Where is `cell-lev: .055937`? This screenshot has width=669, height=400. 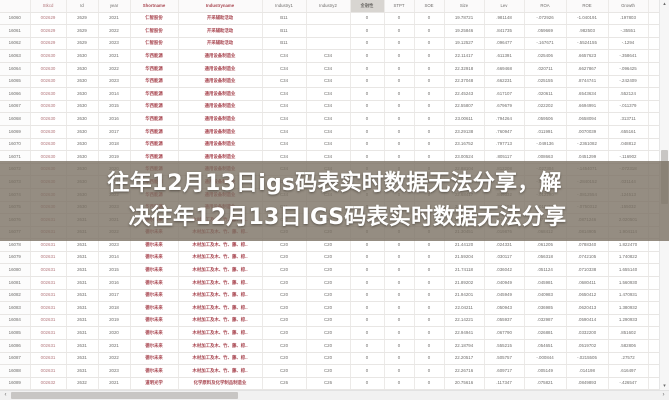
cell-lev: .055937 is located at coordinates (504, 321).